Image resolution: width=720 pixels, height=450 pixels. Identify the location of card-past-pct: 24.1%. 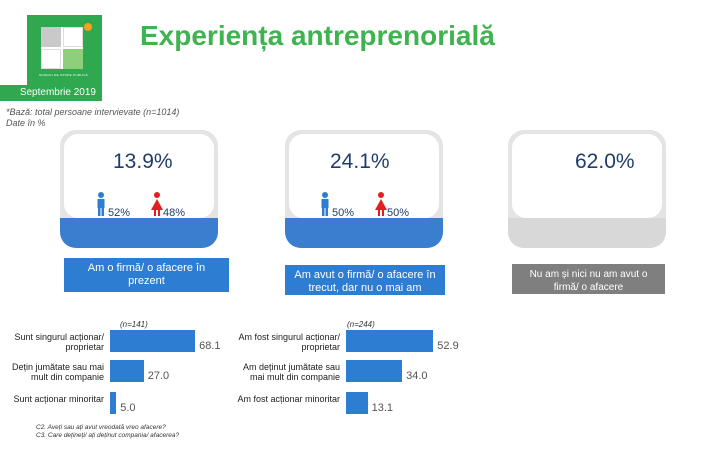
(360, 161).